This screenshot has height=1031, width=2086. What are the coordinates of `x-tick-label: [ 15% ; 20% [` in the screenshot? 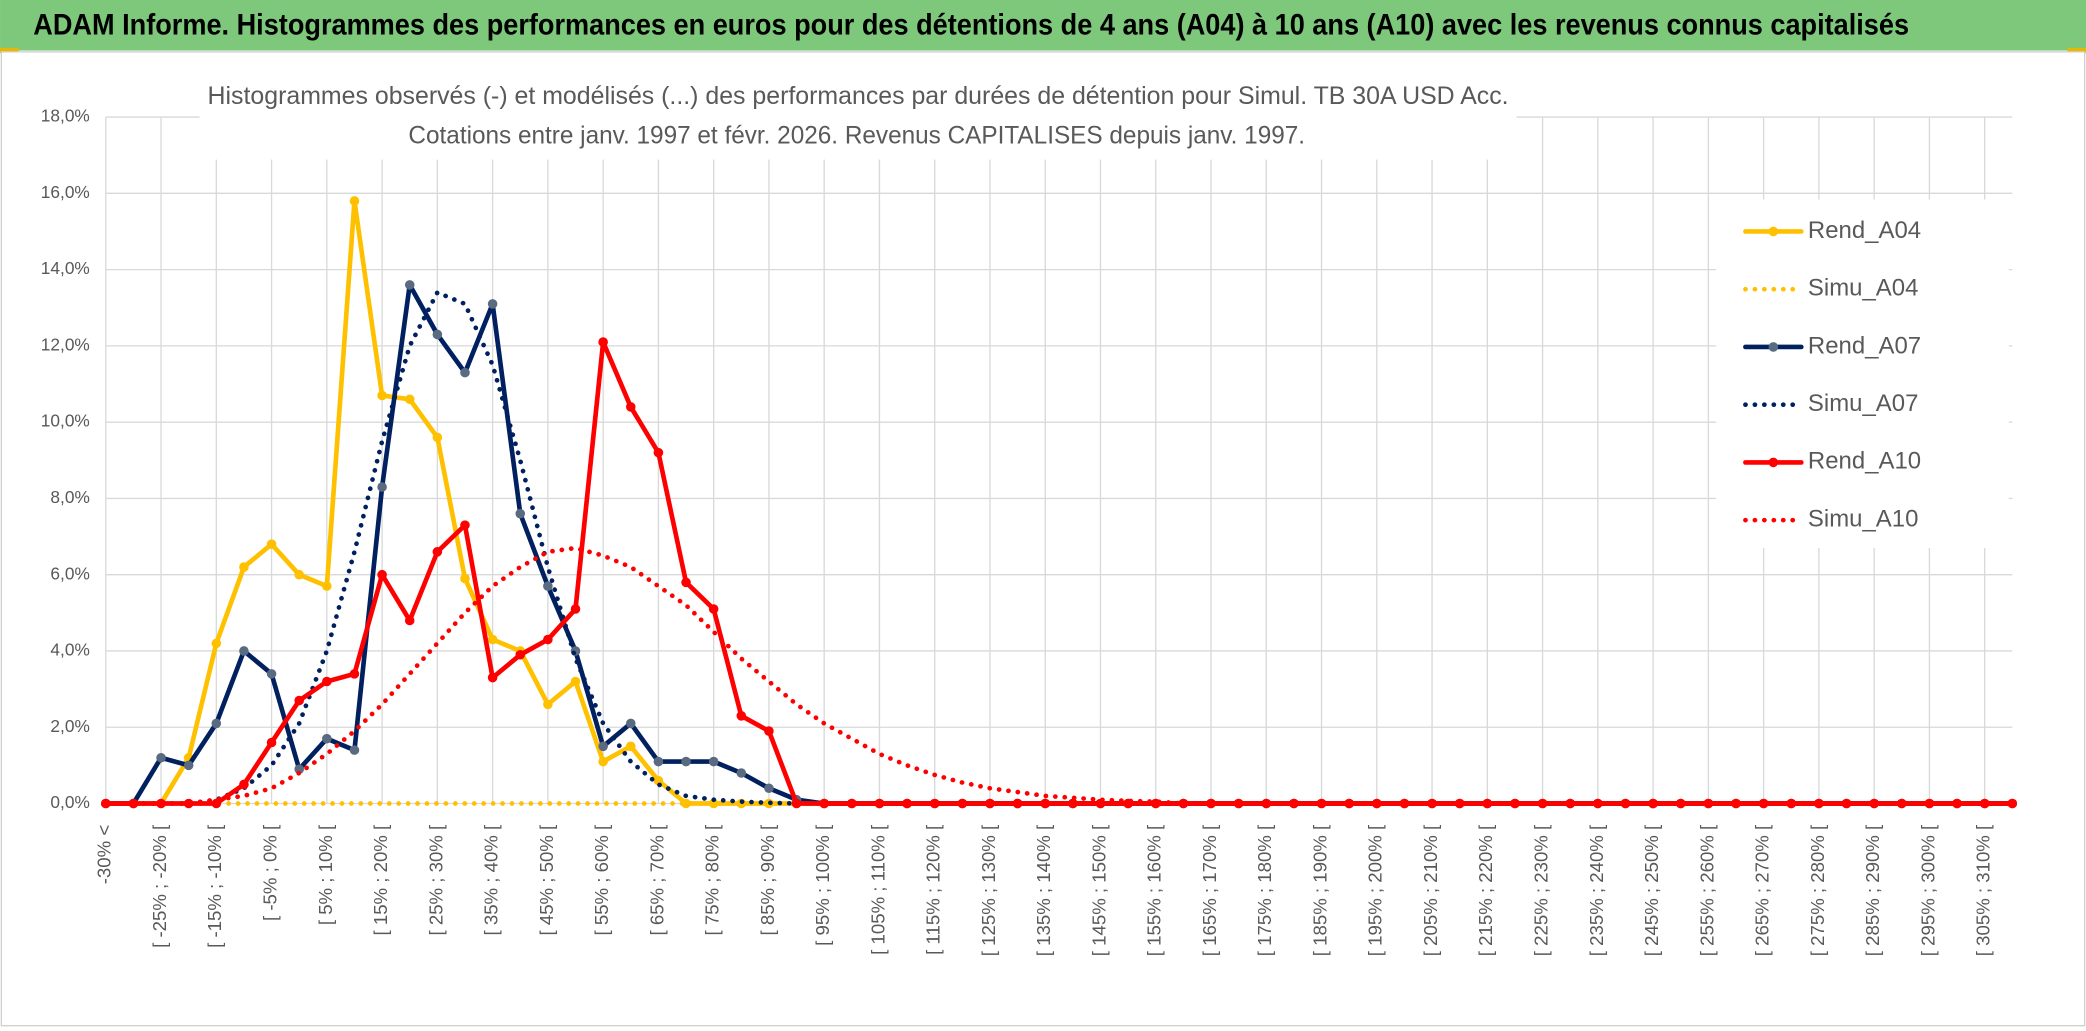 It's located at (380, 880).